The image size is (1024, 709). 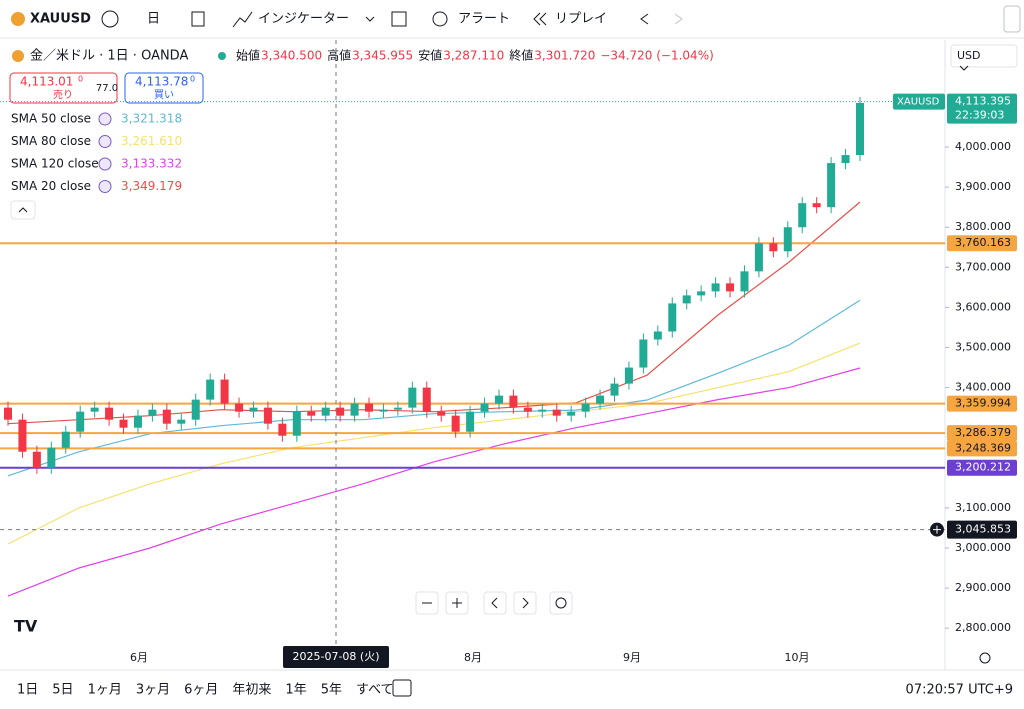 What do you see at coordinates (375, 690) in the screenshot?
I see `range-button: すべて` at bounding box center [375, 690].